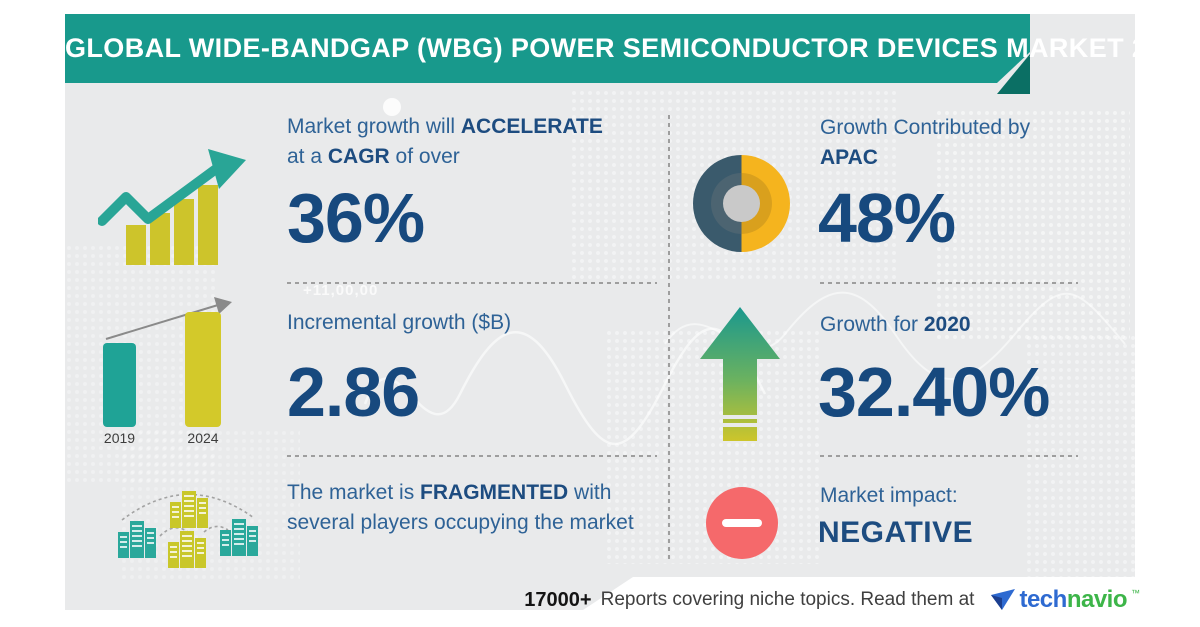  What do you see at coordinates (889, 495) in the screenshot?
I see `impact-label: Market impact:` at bounding box center [889, 495].